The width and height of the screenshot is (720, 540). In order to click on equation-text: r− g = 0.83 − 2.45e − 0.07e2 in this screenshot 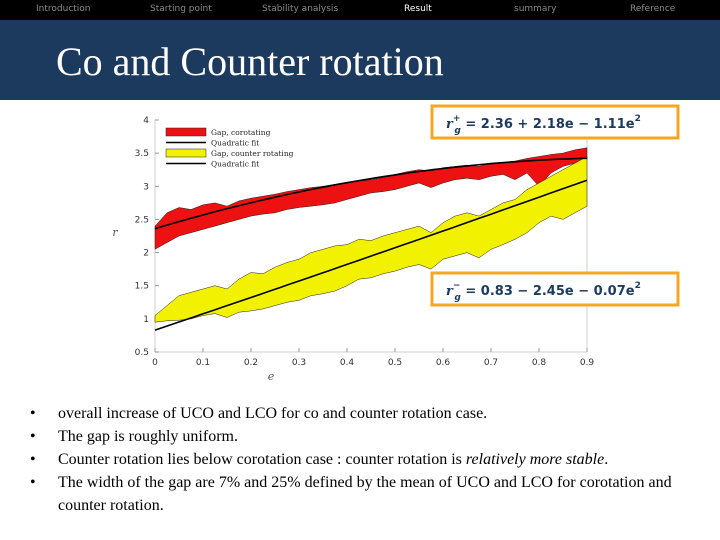, I will do `click(543, 292)`.